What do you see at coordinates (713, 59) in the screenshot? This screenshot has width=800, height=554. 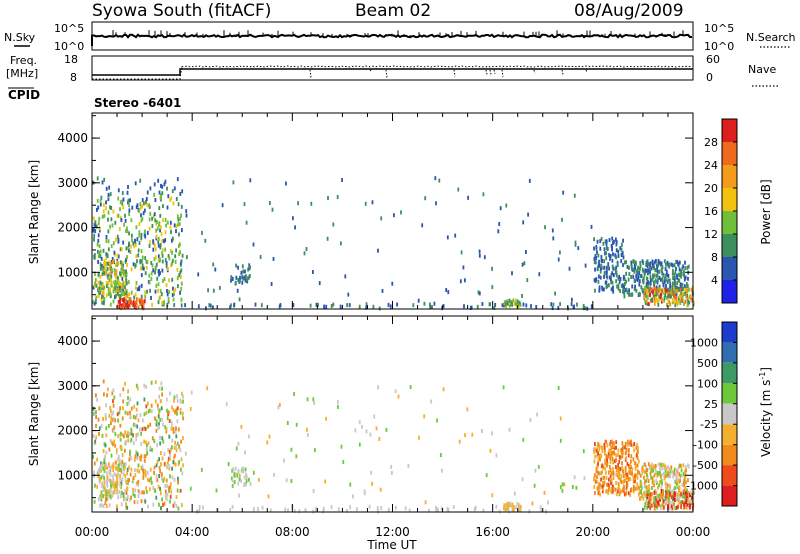 I see `nave-tick-top: 60` at bounding box center [713, 59].